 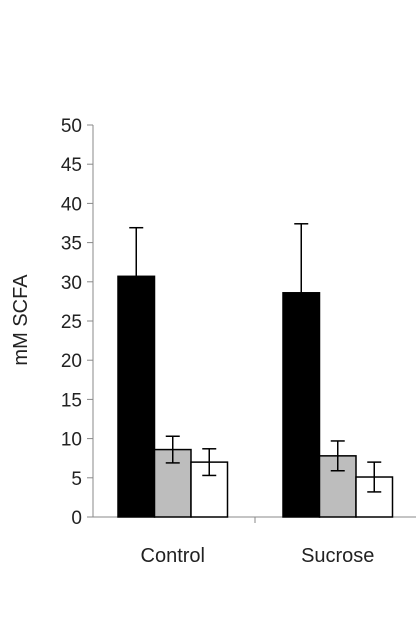 I want to click on y-tick-label: 45, so click(x=71, y=165).